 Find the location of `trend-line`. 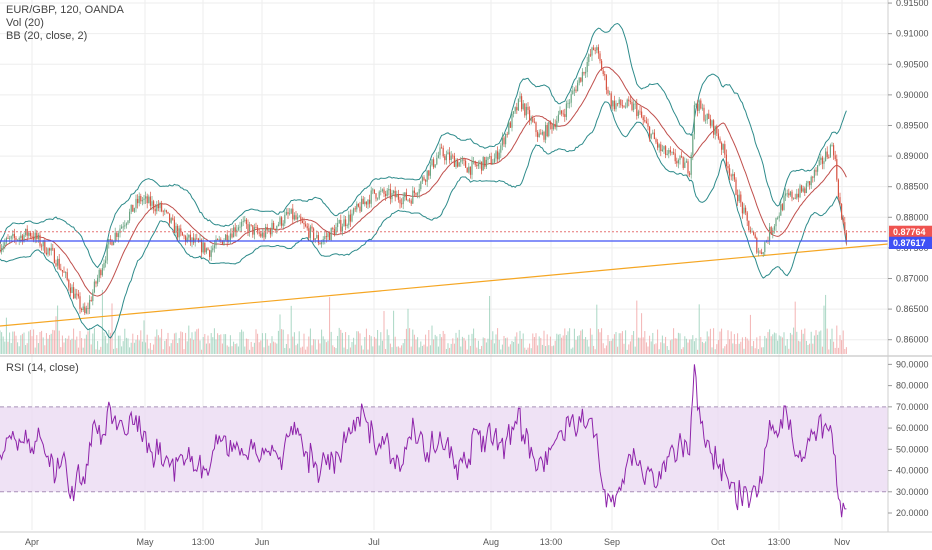

trend-line is located at coordinates (444, 285).